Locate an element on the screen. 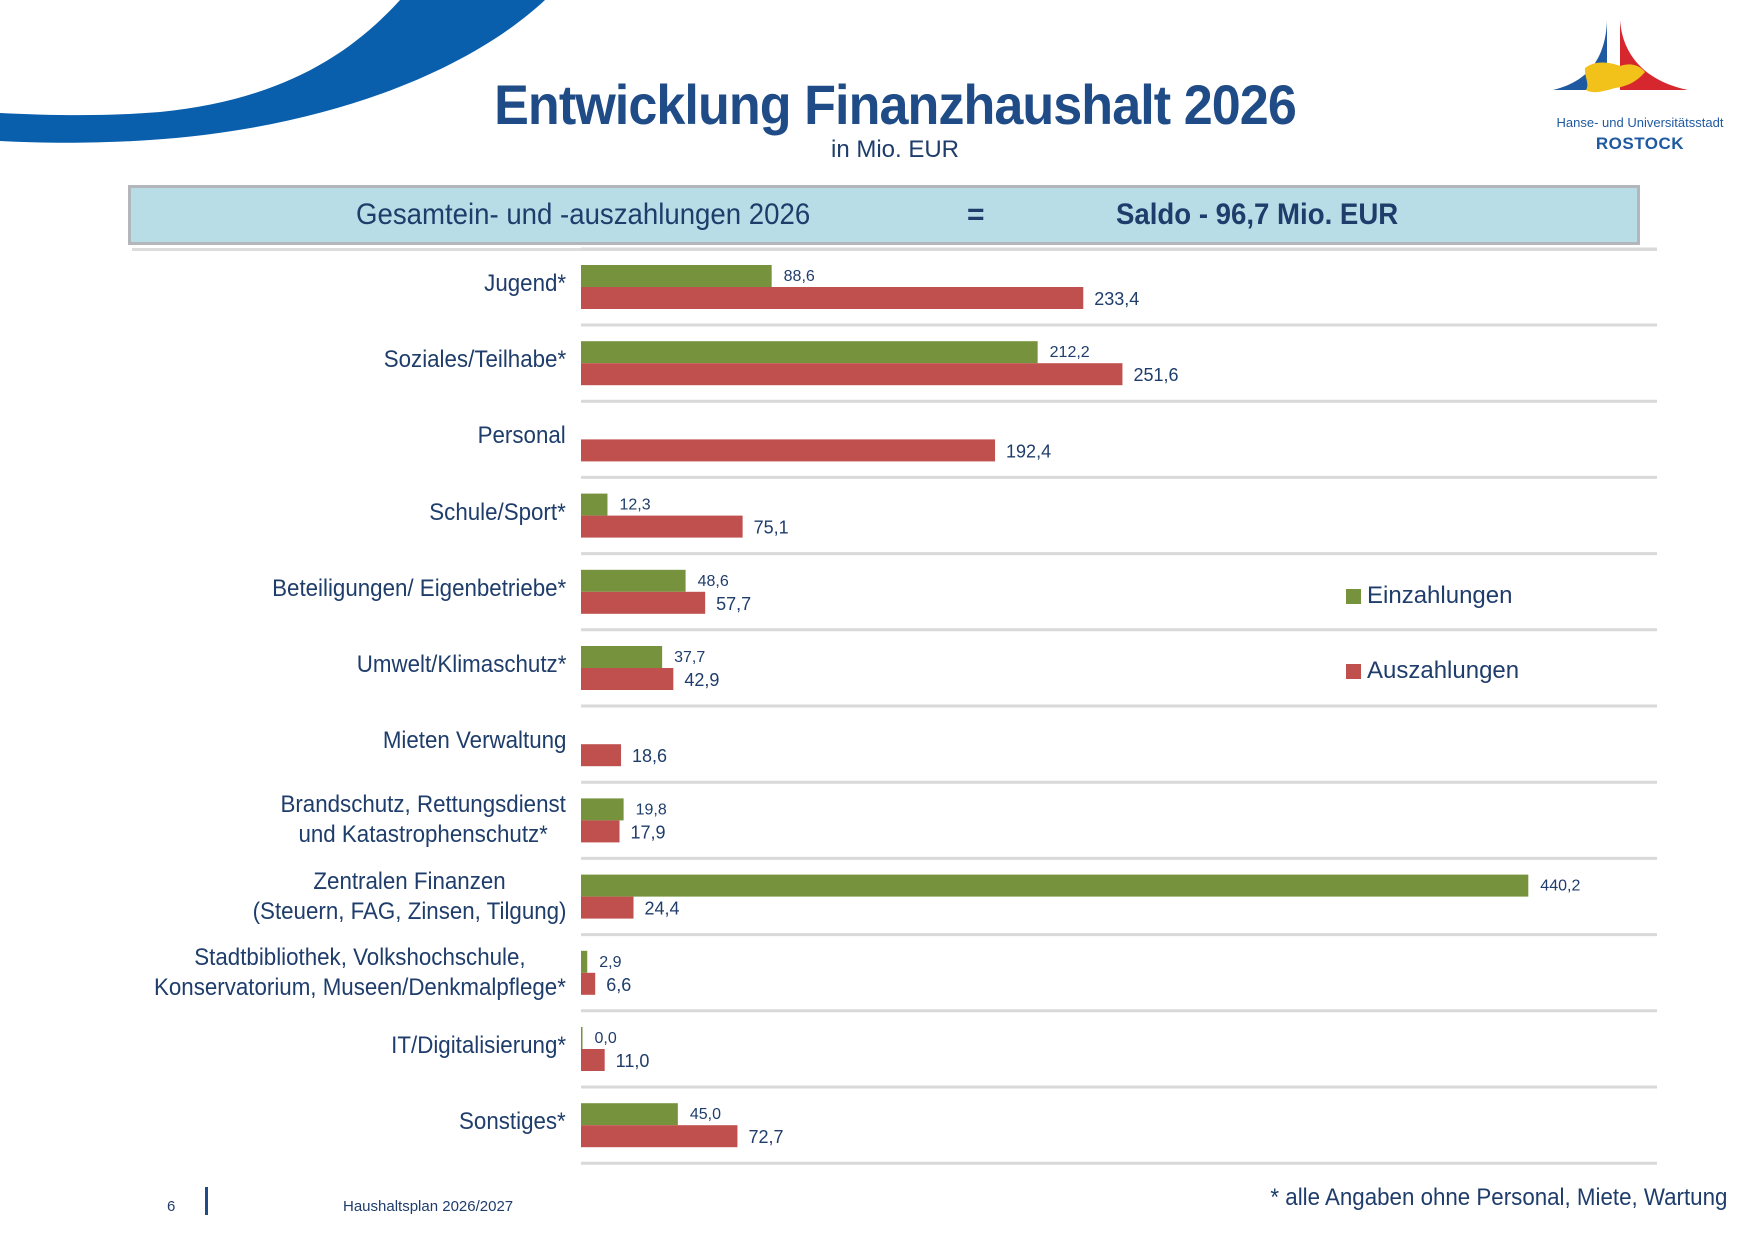 The height and width of the screenshot is (1240, 1754). category-label: Mieten Verwaltung is located at coordinates (474, 741).